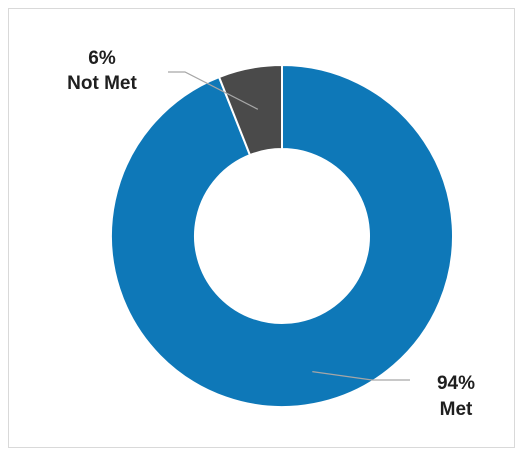  I want to click on leader-line-not-met, so click(213, 90).